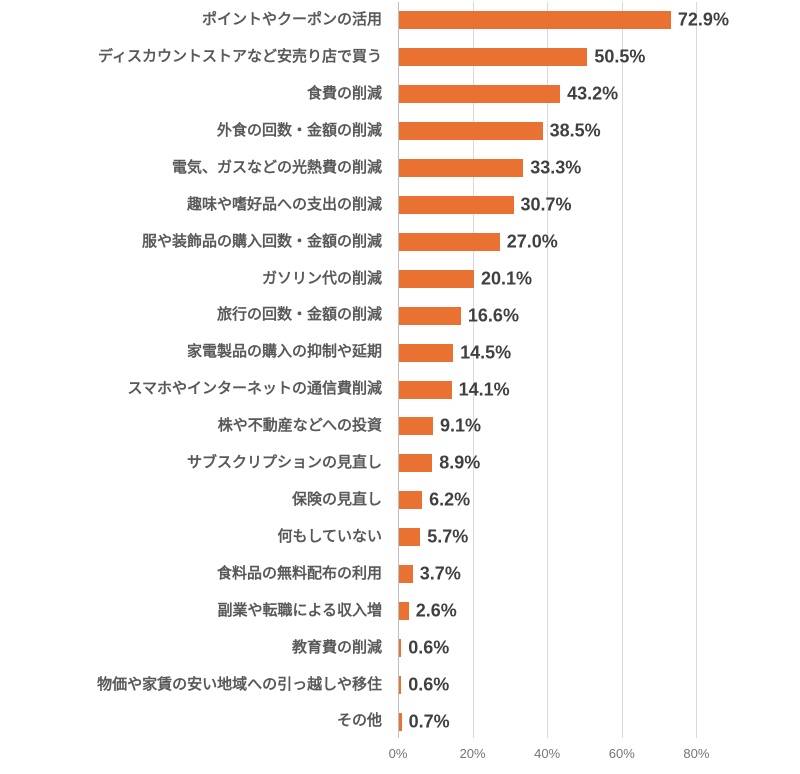 This screenshot has width=800, height=774. I want to click on bar-row: 服や装飾品の購入回数・金額の削減 27.0%, so click(400, 241).